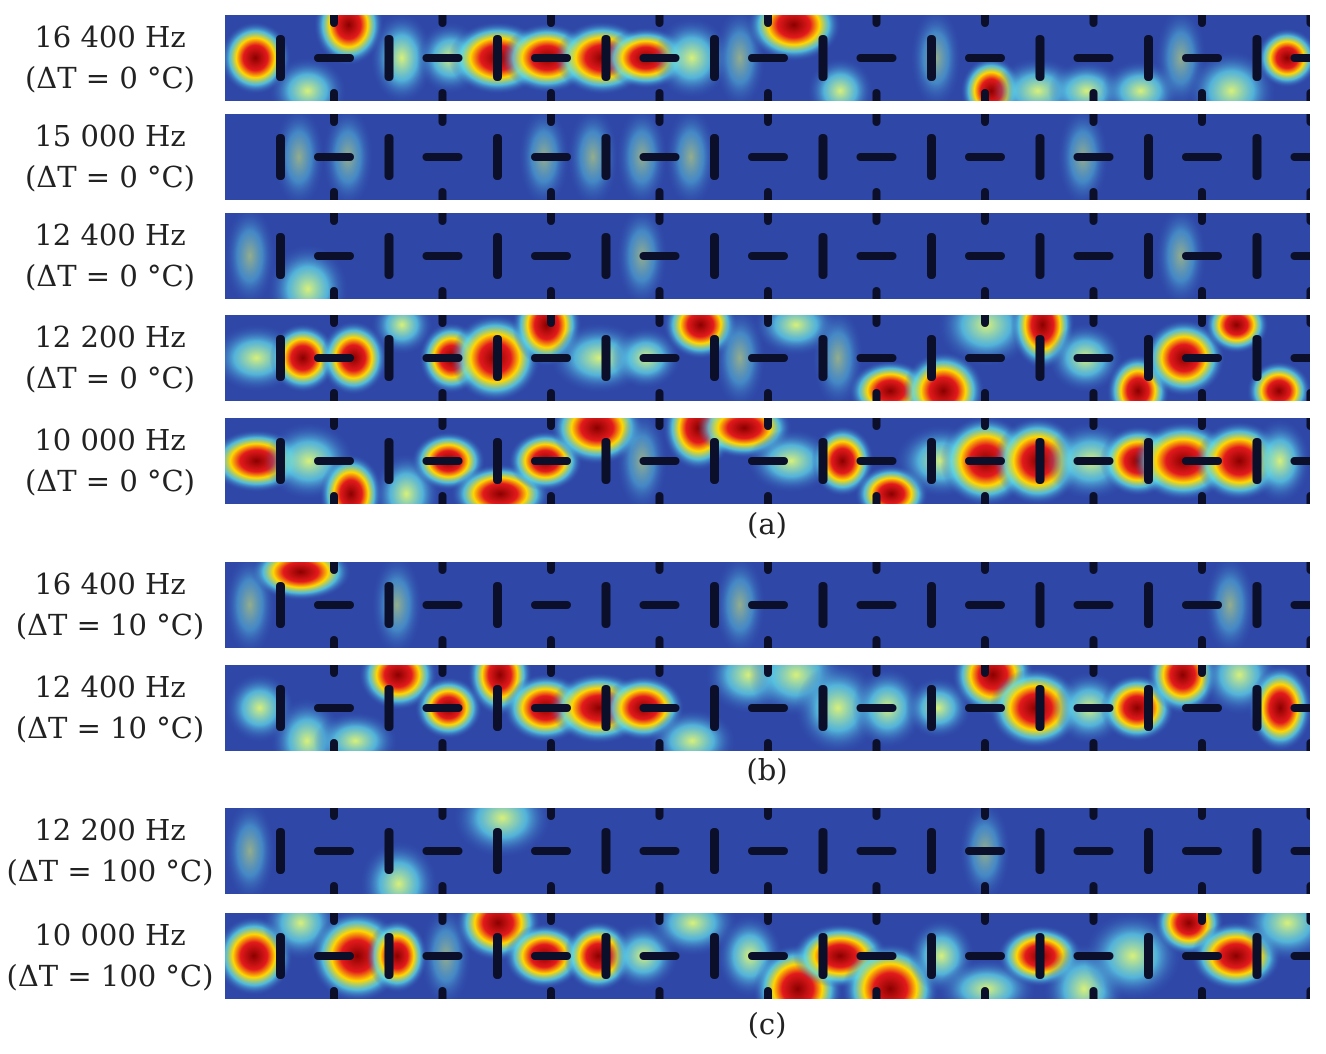 The height and width of the screenshot is (1054, 1326). I want to click on row-label: 12 400 Hz (ΔT = 0 °C), so click(110, 256).